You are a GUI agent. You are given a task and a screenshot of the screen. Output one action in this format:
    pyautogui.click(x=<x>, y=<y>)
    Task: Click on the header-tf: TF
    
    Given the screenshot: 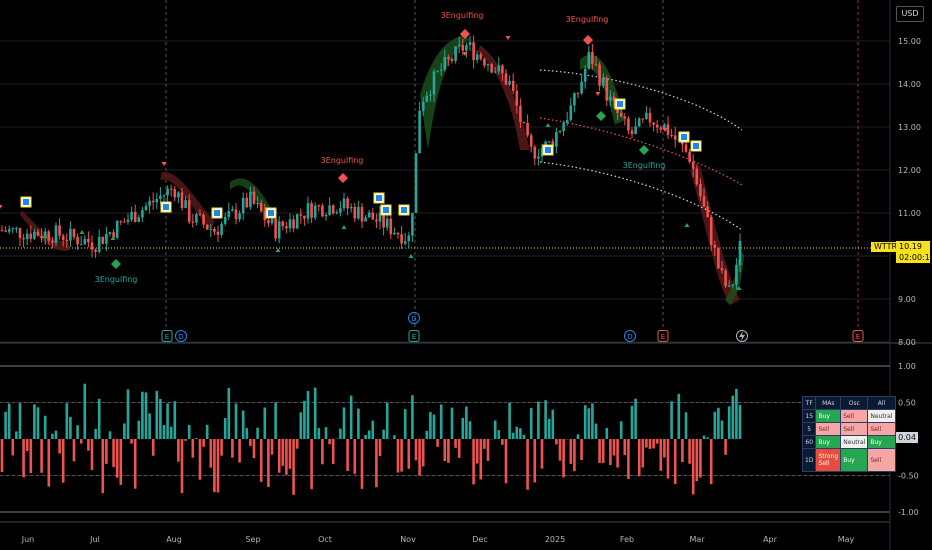 What is the action you would take?
    pyautogui.click(x=809, y=403)
    